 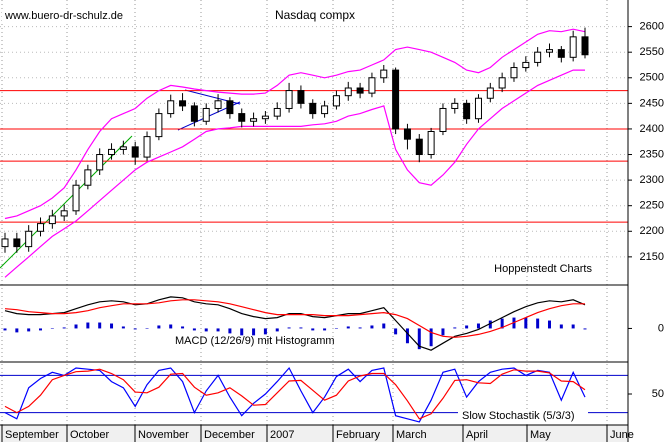 What do you see at coordinates (282, 435) in the screenshot?
I see `x-tick-label: 2007` at bounding box center [282, 435].